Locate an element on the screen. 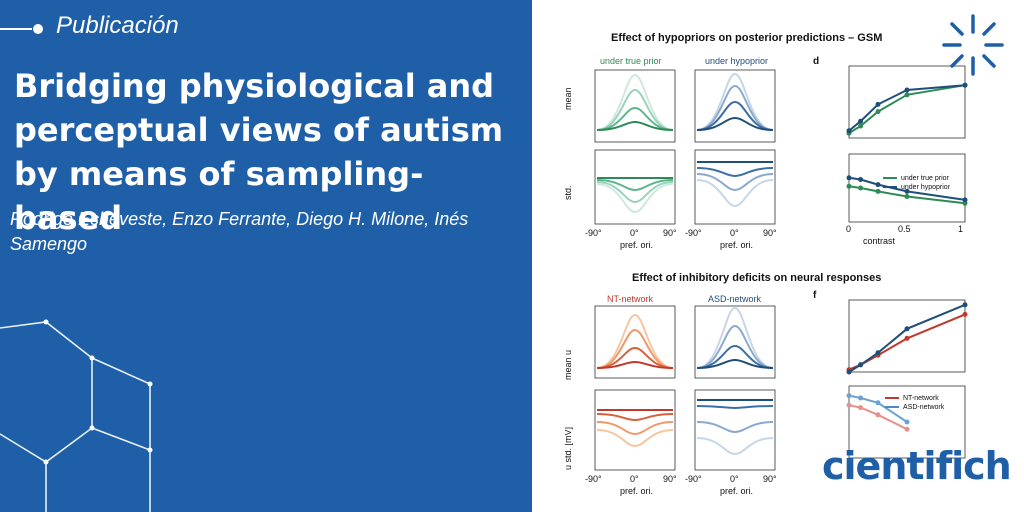 The image size is (1024, 512). panel-e2-title: ASD-network is located at coordinates (735, 299).